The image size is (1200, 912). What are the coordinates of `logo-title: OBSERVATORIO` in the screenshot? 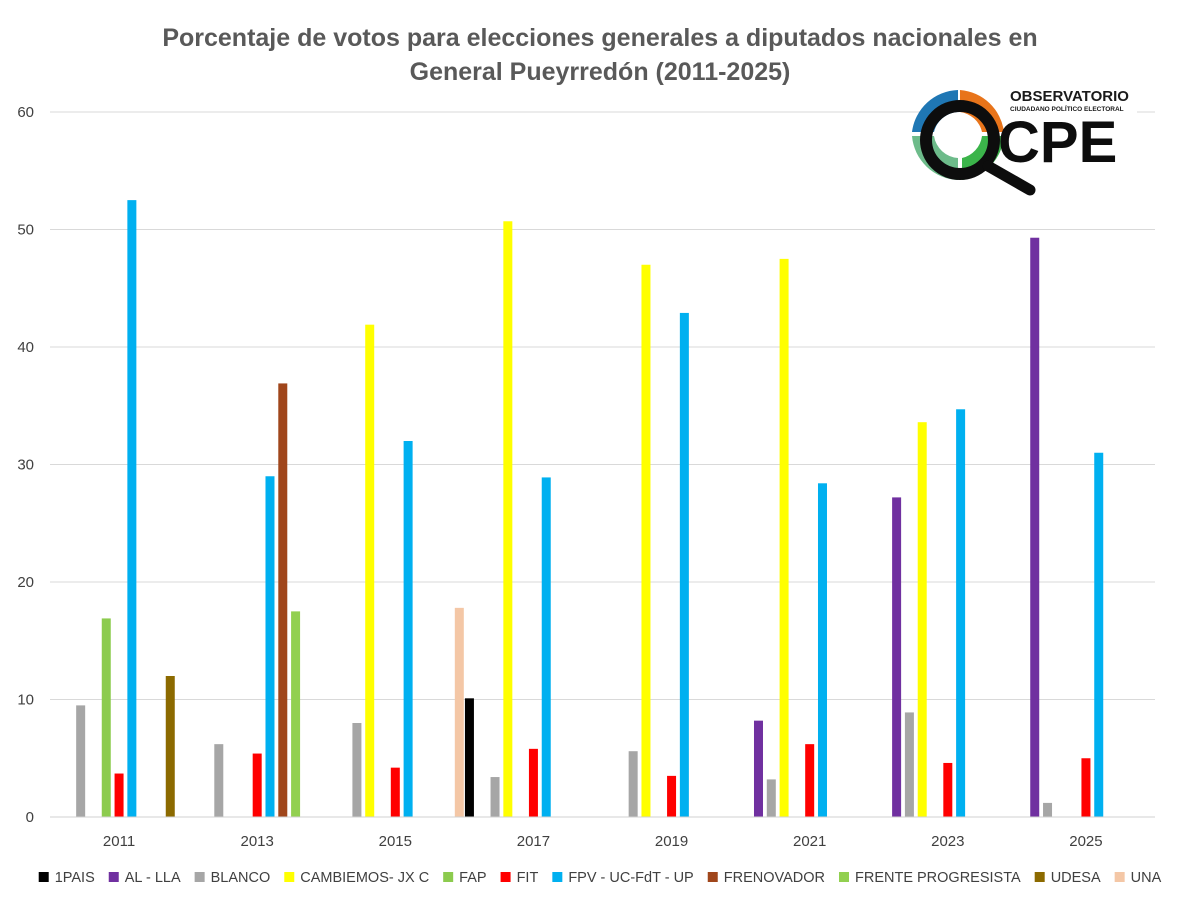 It's located at (1069, 96).